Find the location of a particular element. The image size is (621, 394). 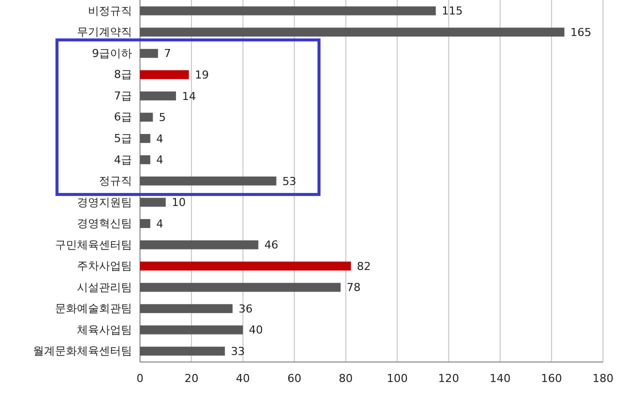

data-label: 14 is located at coordinates (189, 96).